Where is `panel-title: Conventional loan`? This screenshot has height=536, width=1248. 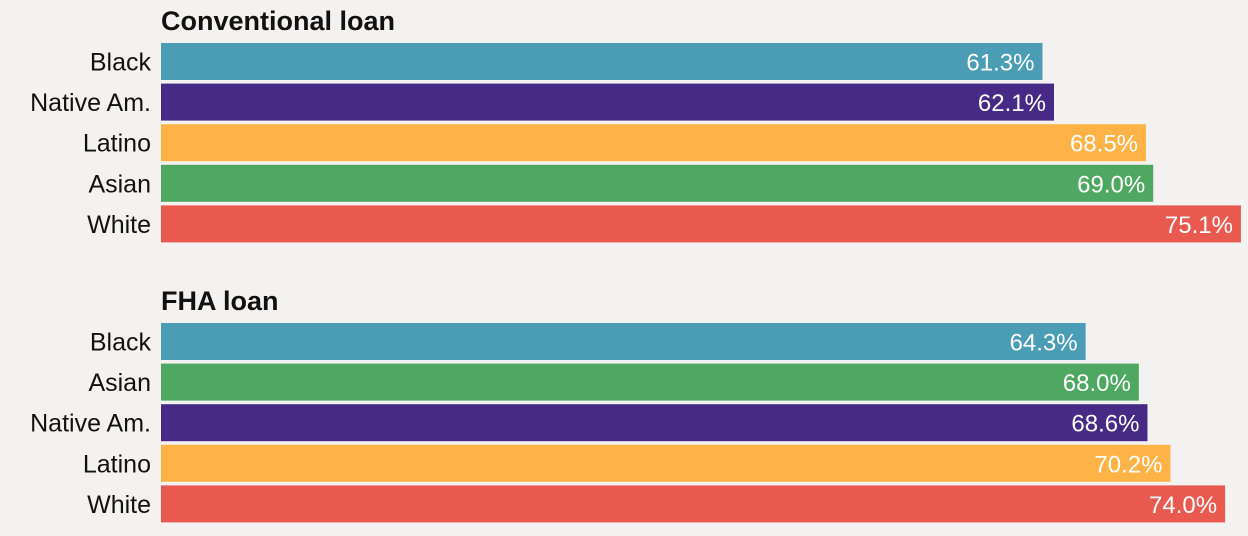 panel-title: Conventional loan is located at coordinates (278, 21).